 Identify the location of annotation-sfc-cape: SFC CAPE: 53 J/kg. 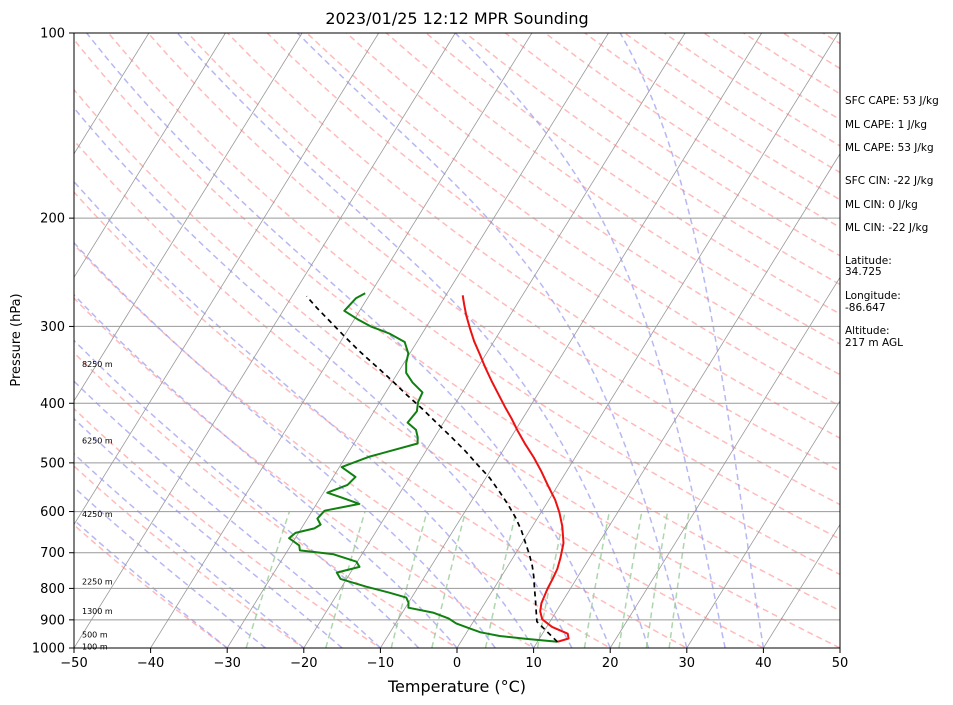
(892, 101).